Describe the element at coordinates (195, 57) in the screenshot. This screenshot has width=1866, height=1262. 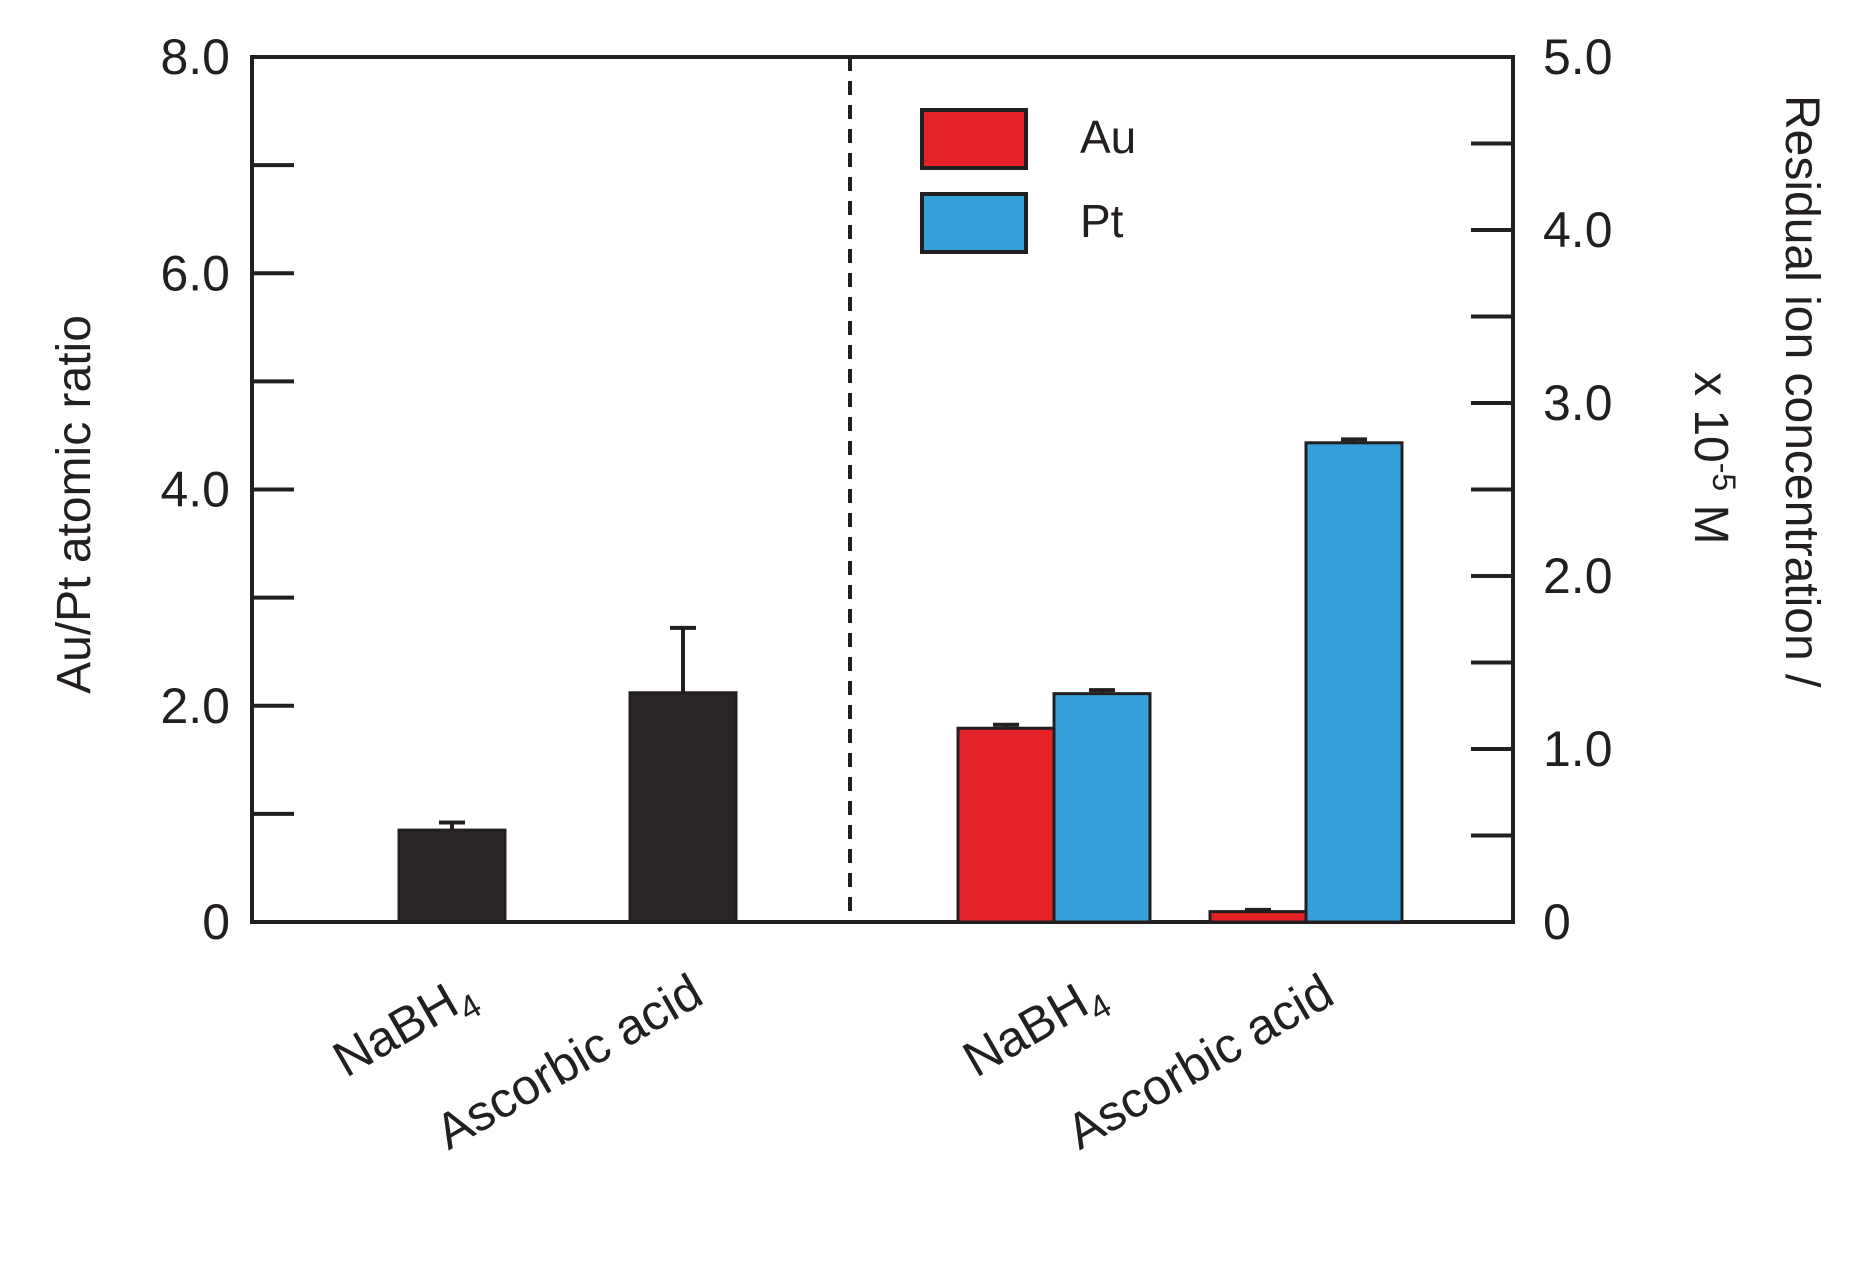
I see `left-tick-label: 8.0` at that location.